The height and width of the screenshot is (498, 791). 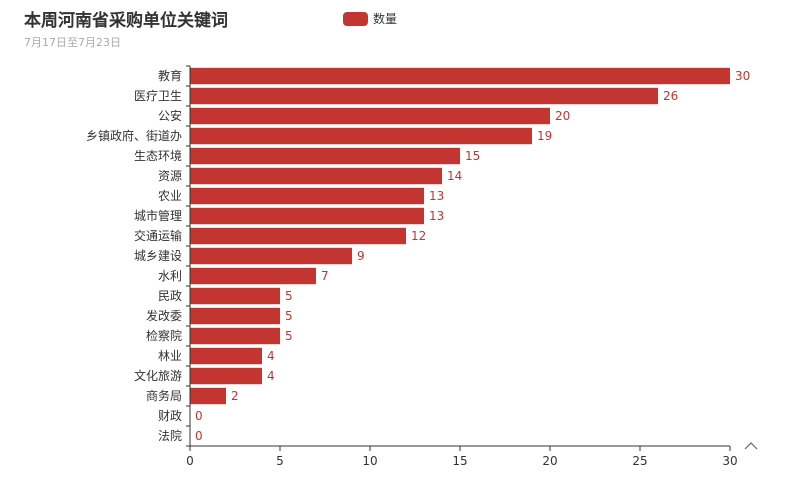 I want to click on y-tick-label: 教育, so click(x=170, y=75).